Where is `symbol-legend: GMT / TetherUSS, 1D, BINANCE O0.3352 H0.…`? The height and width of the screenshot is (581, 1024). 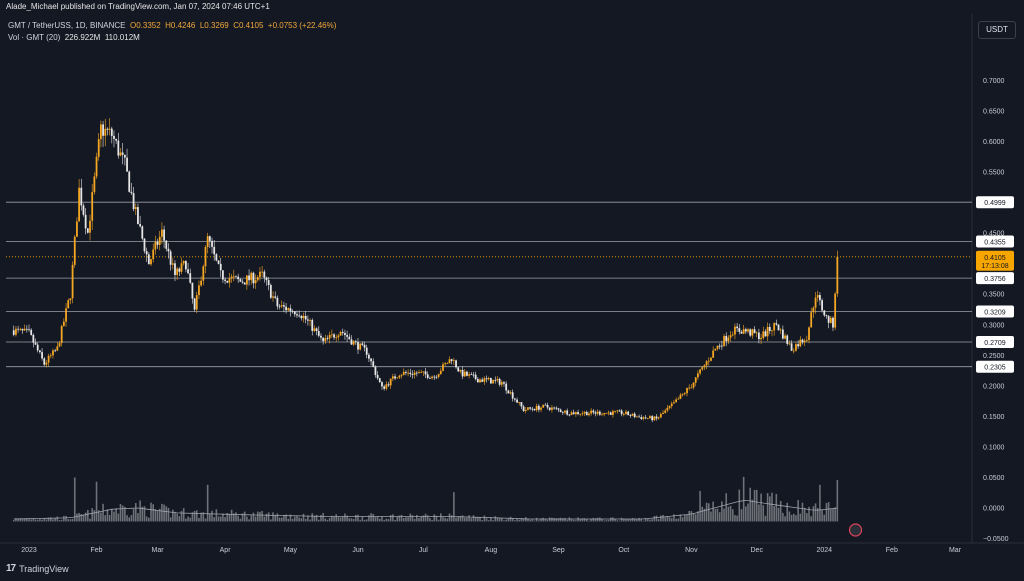
symbol-legend: GMT / TetherUSS, 1D, BINANCE O0.3352 H0.… is located at coordinates (172, 25).